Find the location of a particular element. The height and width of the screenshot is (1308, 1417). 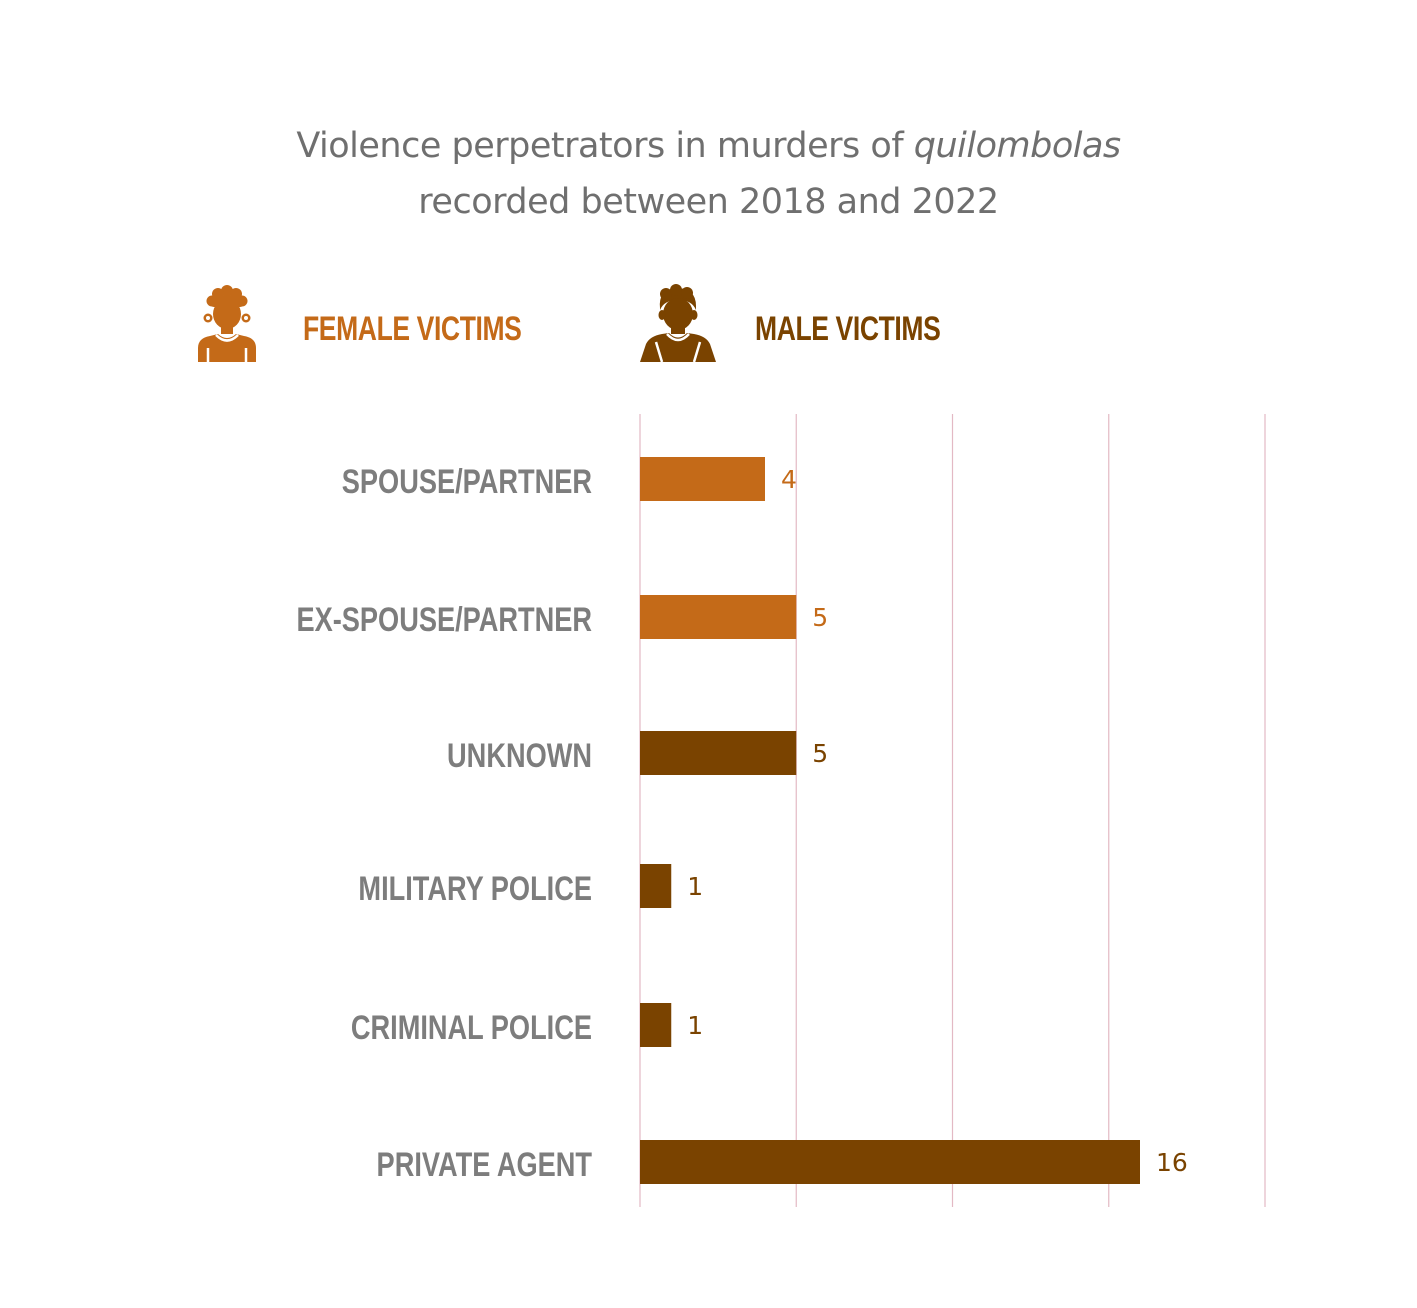

bar-ex-spouse-partner-female is located at coordinates (718, 617).